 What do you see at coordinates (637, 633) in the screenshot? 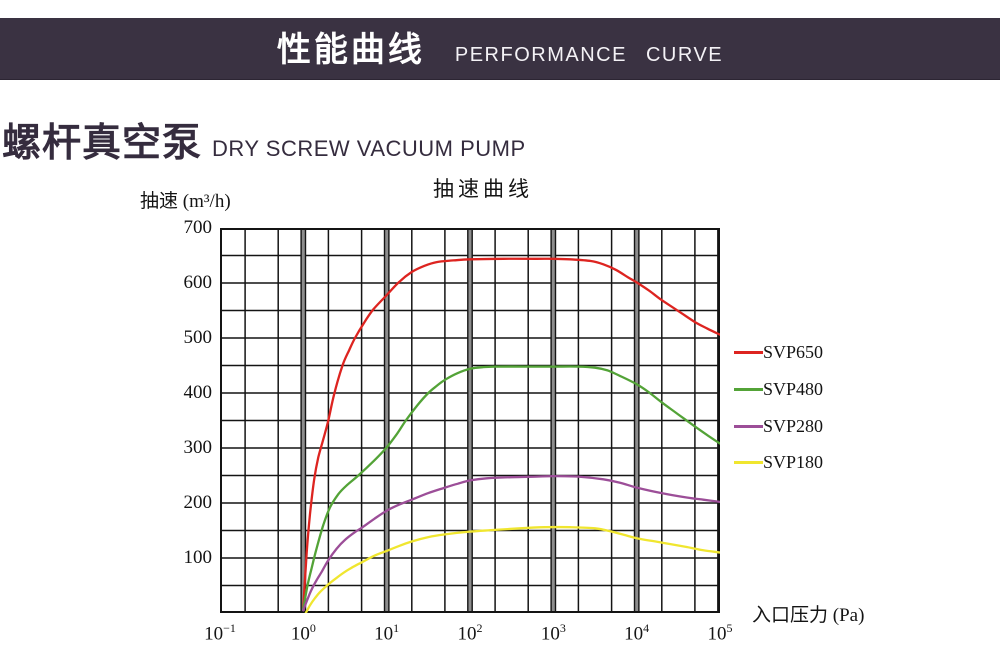
I see `x-tick-label: 10⁴` at bounding box center [637, 633].